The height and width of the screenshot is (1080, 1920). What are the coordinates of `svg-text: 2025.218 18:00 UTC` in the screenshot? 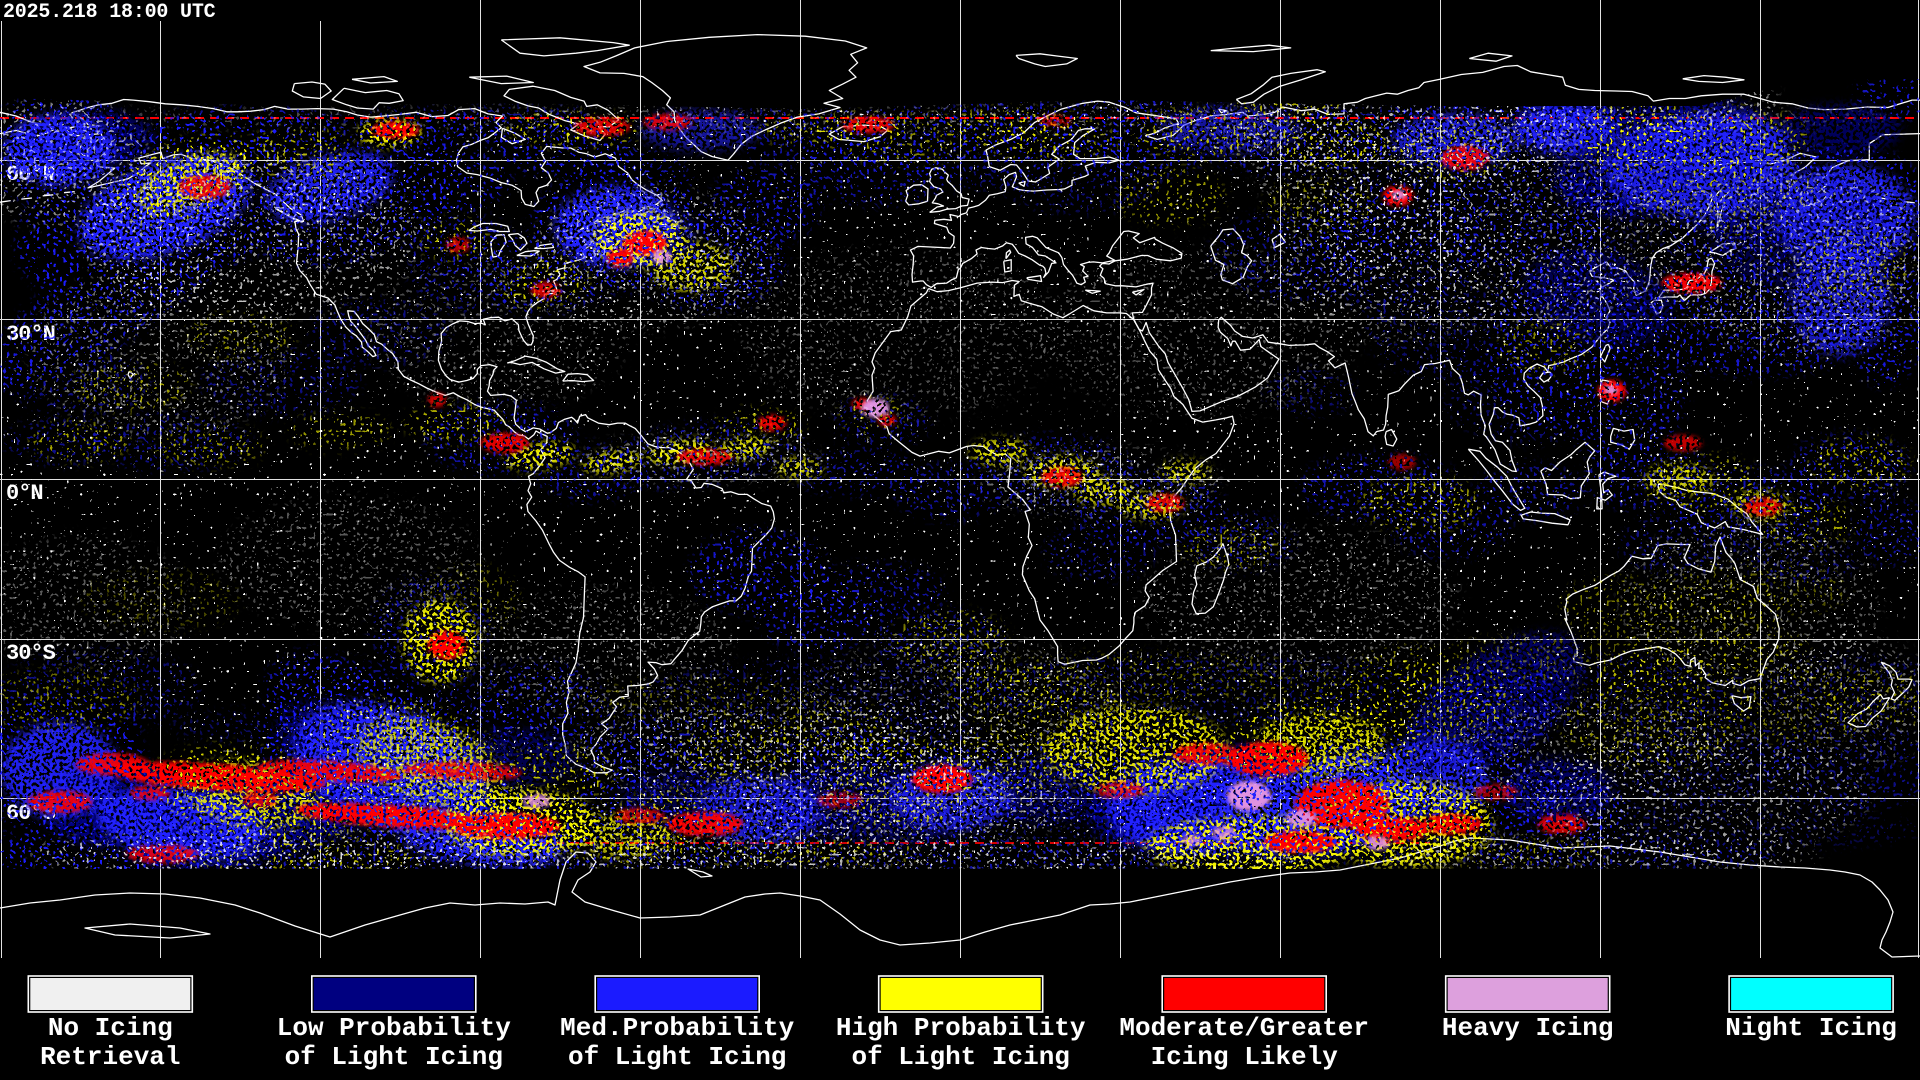 It's located at (109, 12).